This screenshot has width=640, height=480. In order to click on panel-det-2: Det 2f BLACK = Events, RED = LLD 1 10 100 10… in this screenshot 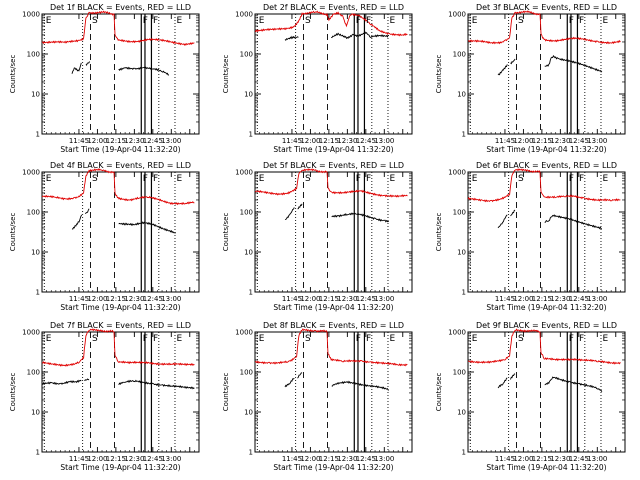, I will do `click(317, 78)`.